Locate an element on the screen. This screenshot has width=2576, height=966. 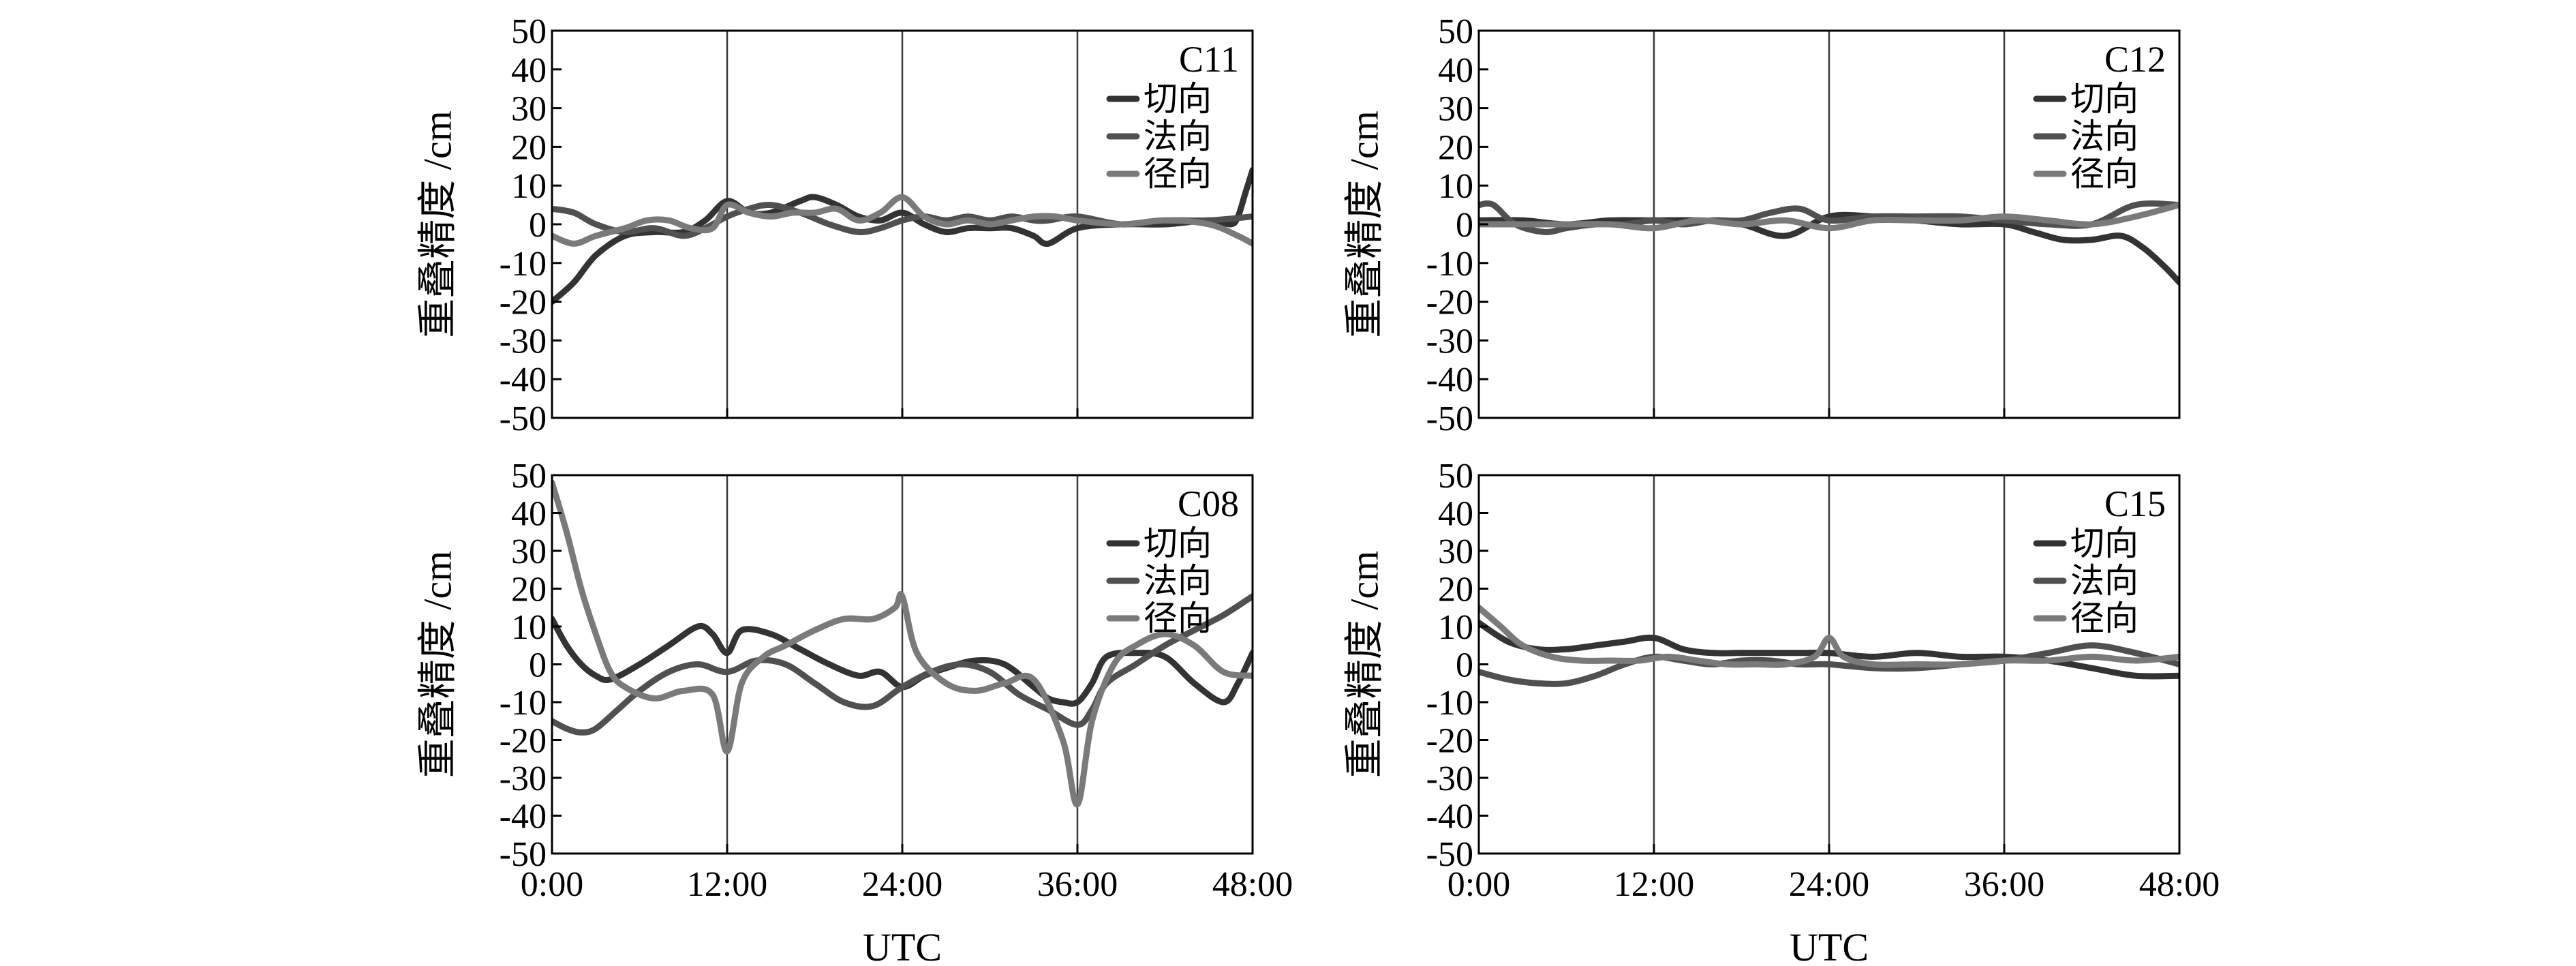
satellite-label: C12 is located at coordinates (2135, 59).